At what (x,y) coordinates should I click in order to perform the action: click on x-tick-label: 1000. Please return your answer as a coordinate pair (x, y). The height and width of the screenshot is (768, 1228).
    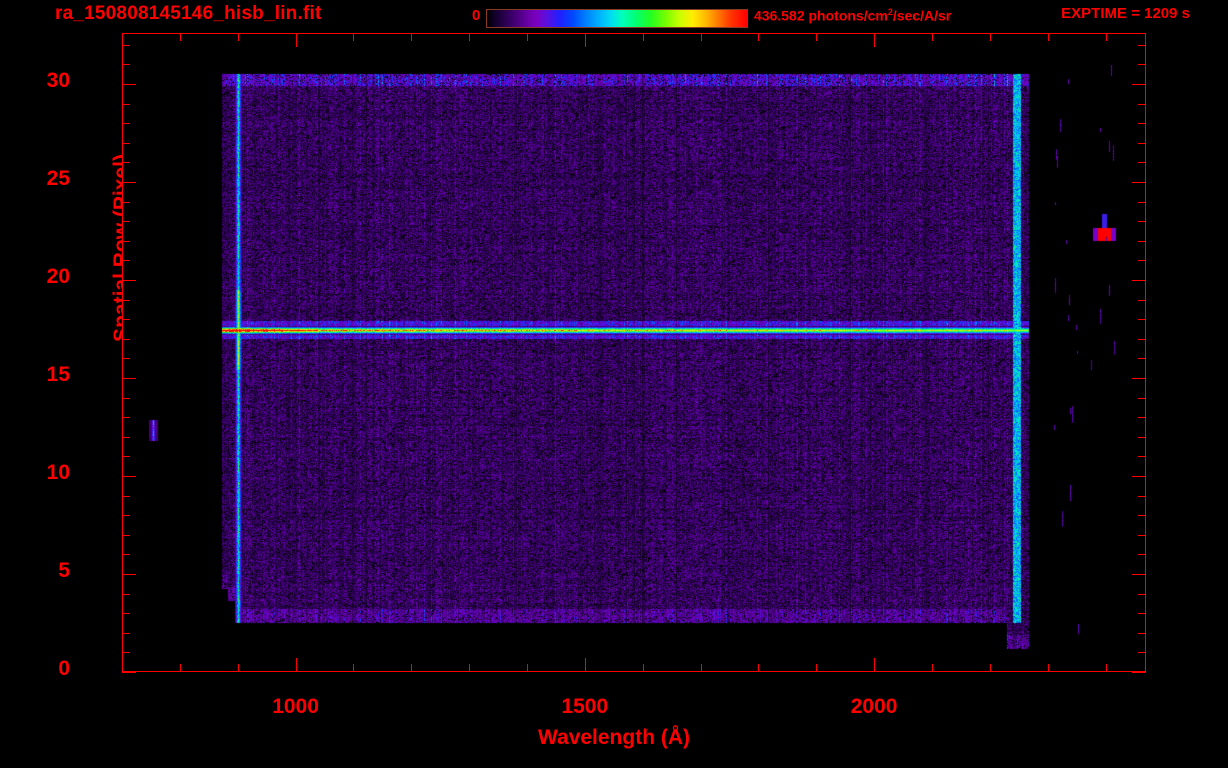
    Looking at the image, I should click on (295, 706).